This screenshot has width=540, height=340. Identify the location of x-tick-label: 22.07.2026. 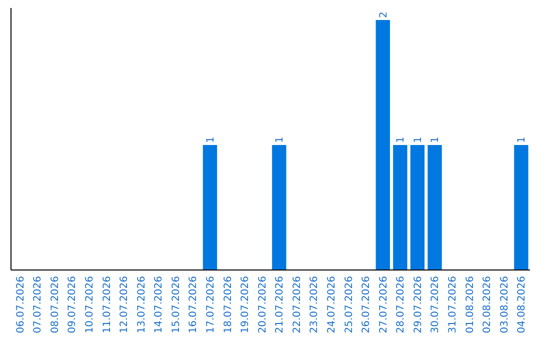
(297, 305).